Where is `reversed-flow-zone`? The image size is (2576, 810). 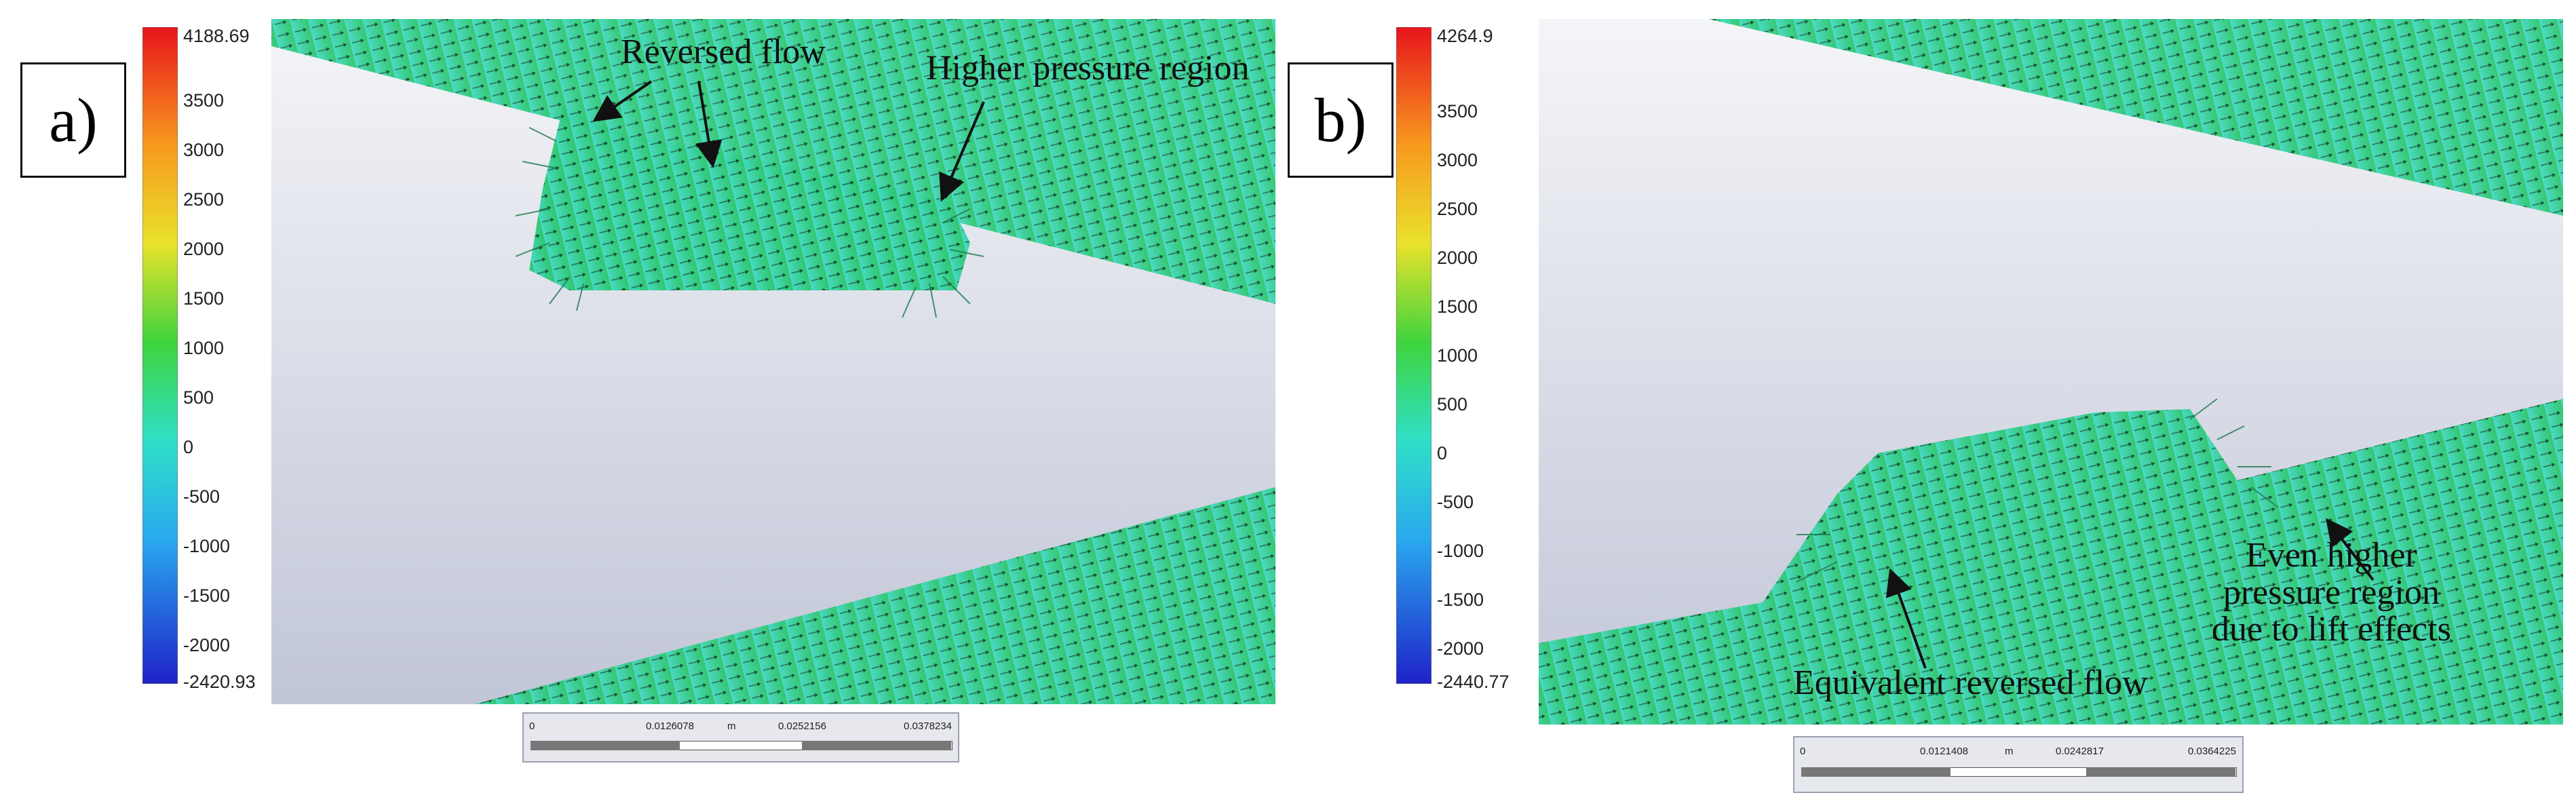
reversed-flow-zone is located at coordinates (749, 199).